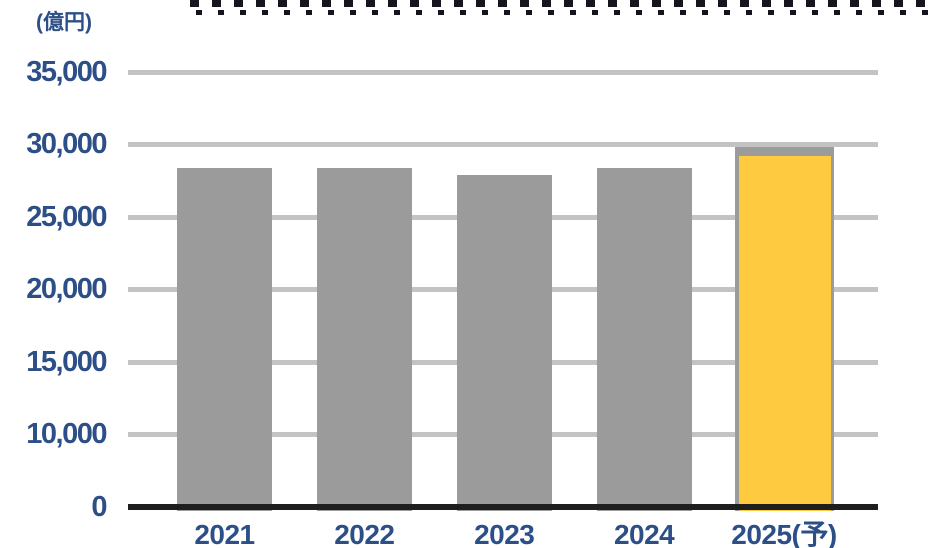  Describe the element at coordinates (504, 342) in the screenshot. I see `bar-gray-2023` at that location.